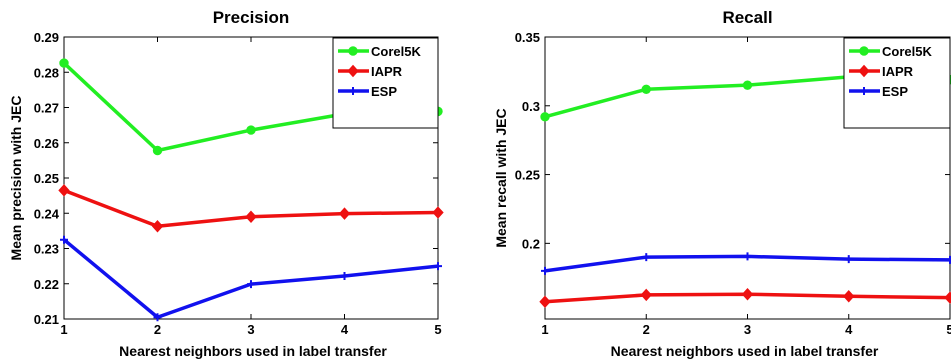 This screenshot has height=362, width=951. Describe the element at coordinates (251, 17) in the screenshot. I see `chart-title: Precision` at that location.